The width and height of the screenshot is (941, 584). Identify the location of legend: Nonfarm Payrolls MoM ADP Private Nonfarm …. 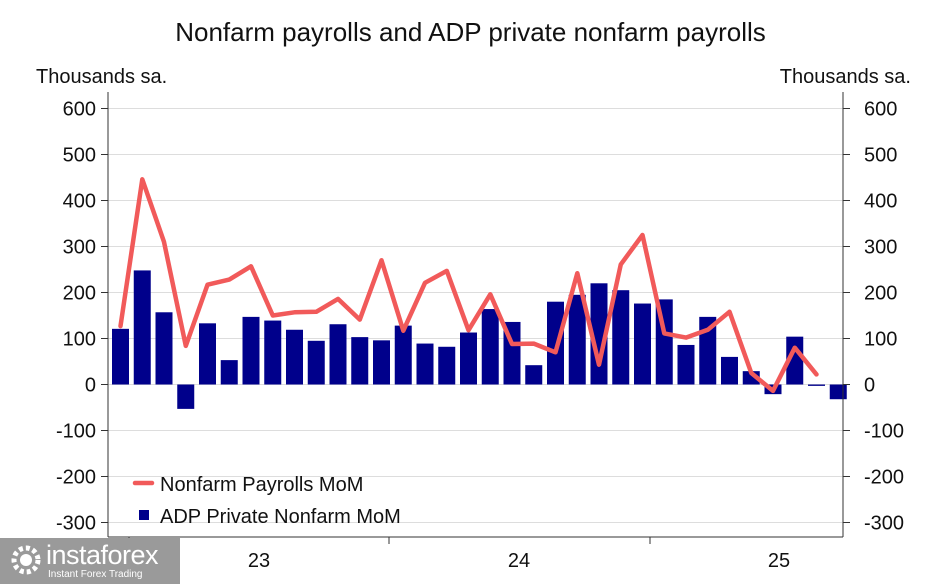
(266, 501).